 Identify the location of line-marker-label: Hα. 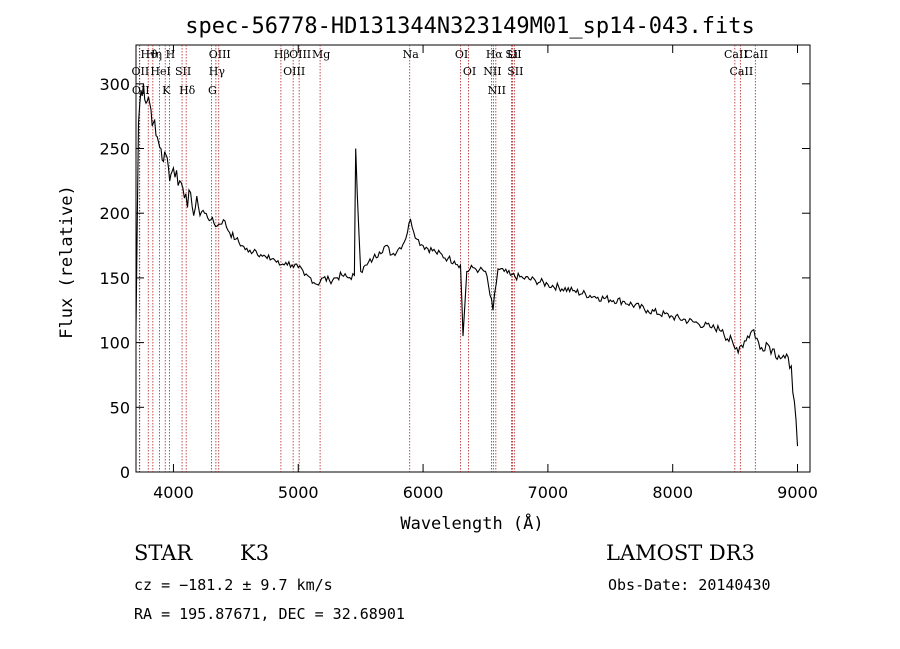
(495, 54).